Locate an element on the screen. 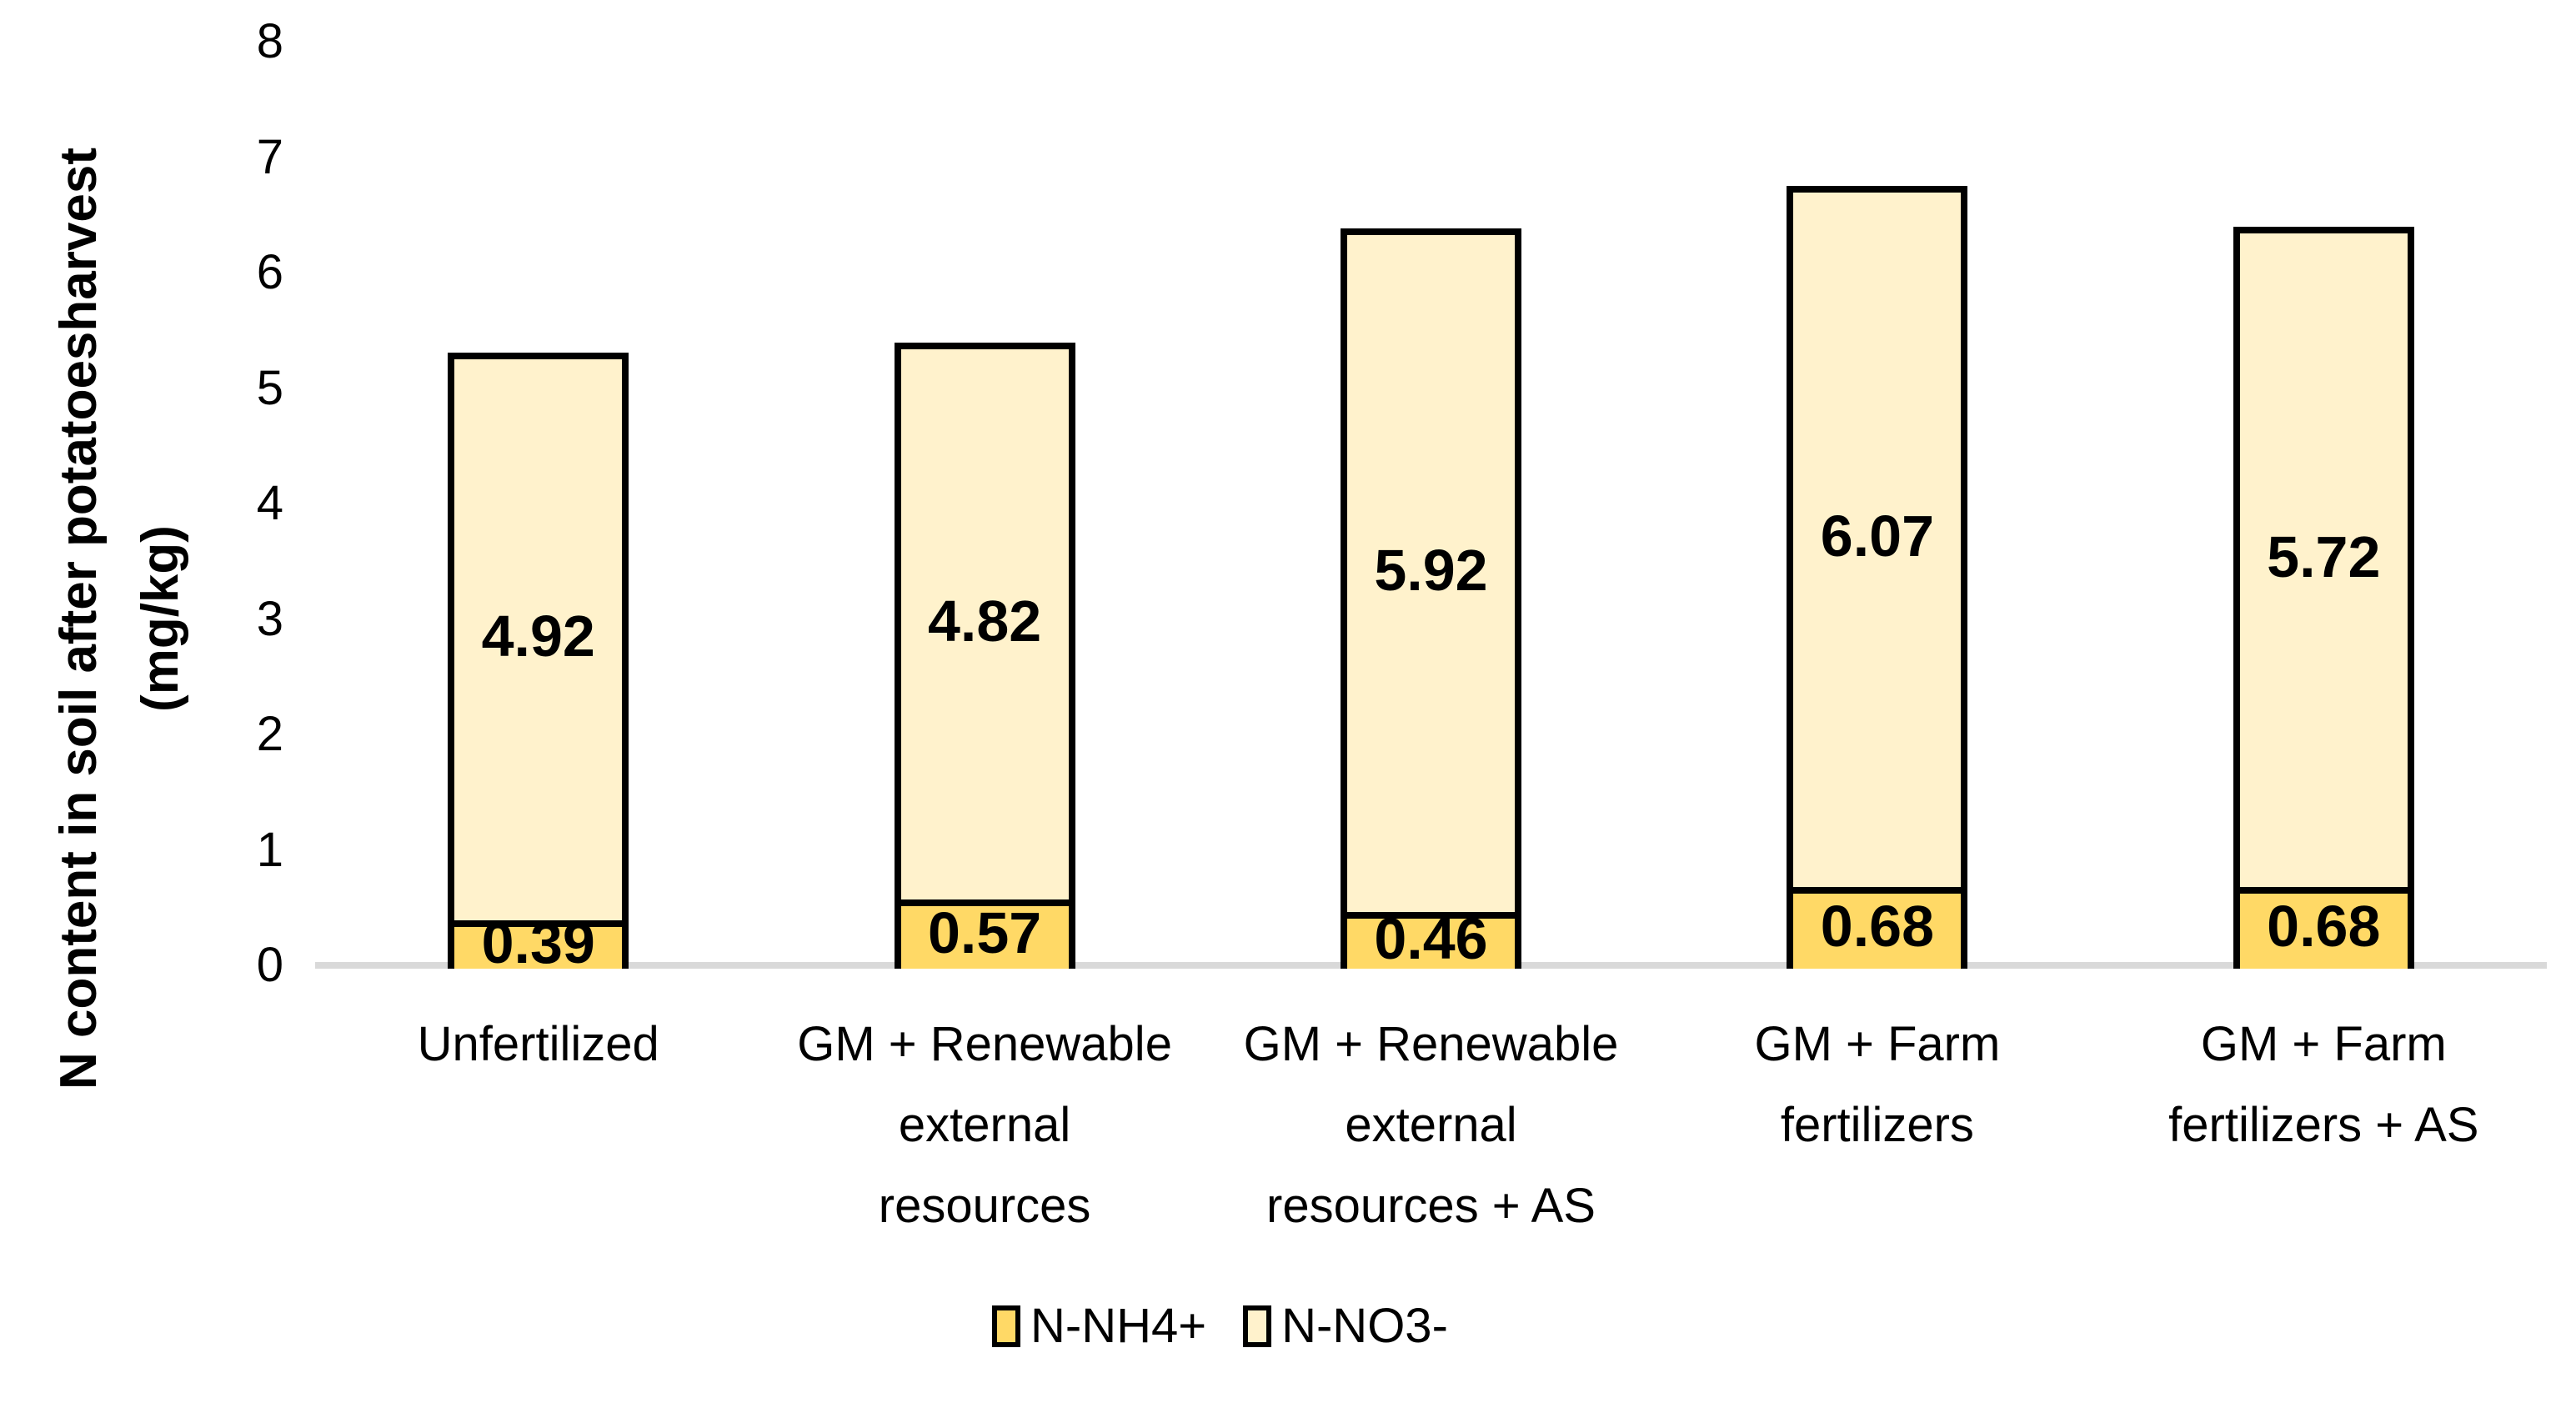 This screenshot has width=2576, height=1403. y-tick-label: 7 is located at coordinates (269, 156).